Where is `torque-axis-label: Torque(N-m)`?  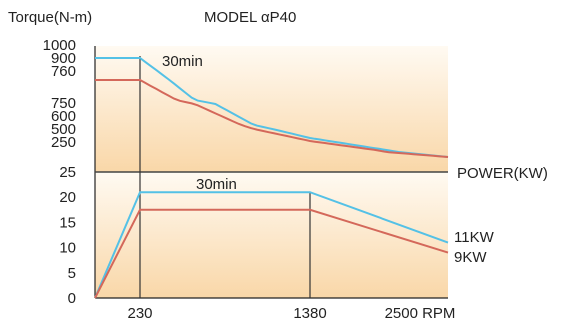 torque-axis-label: Torque(N-m) is located at coordinates (50, 17).